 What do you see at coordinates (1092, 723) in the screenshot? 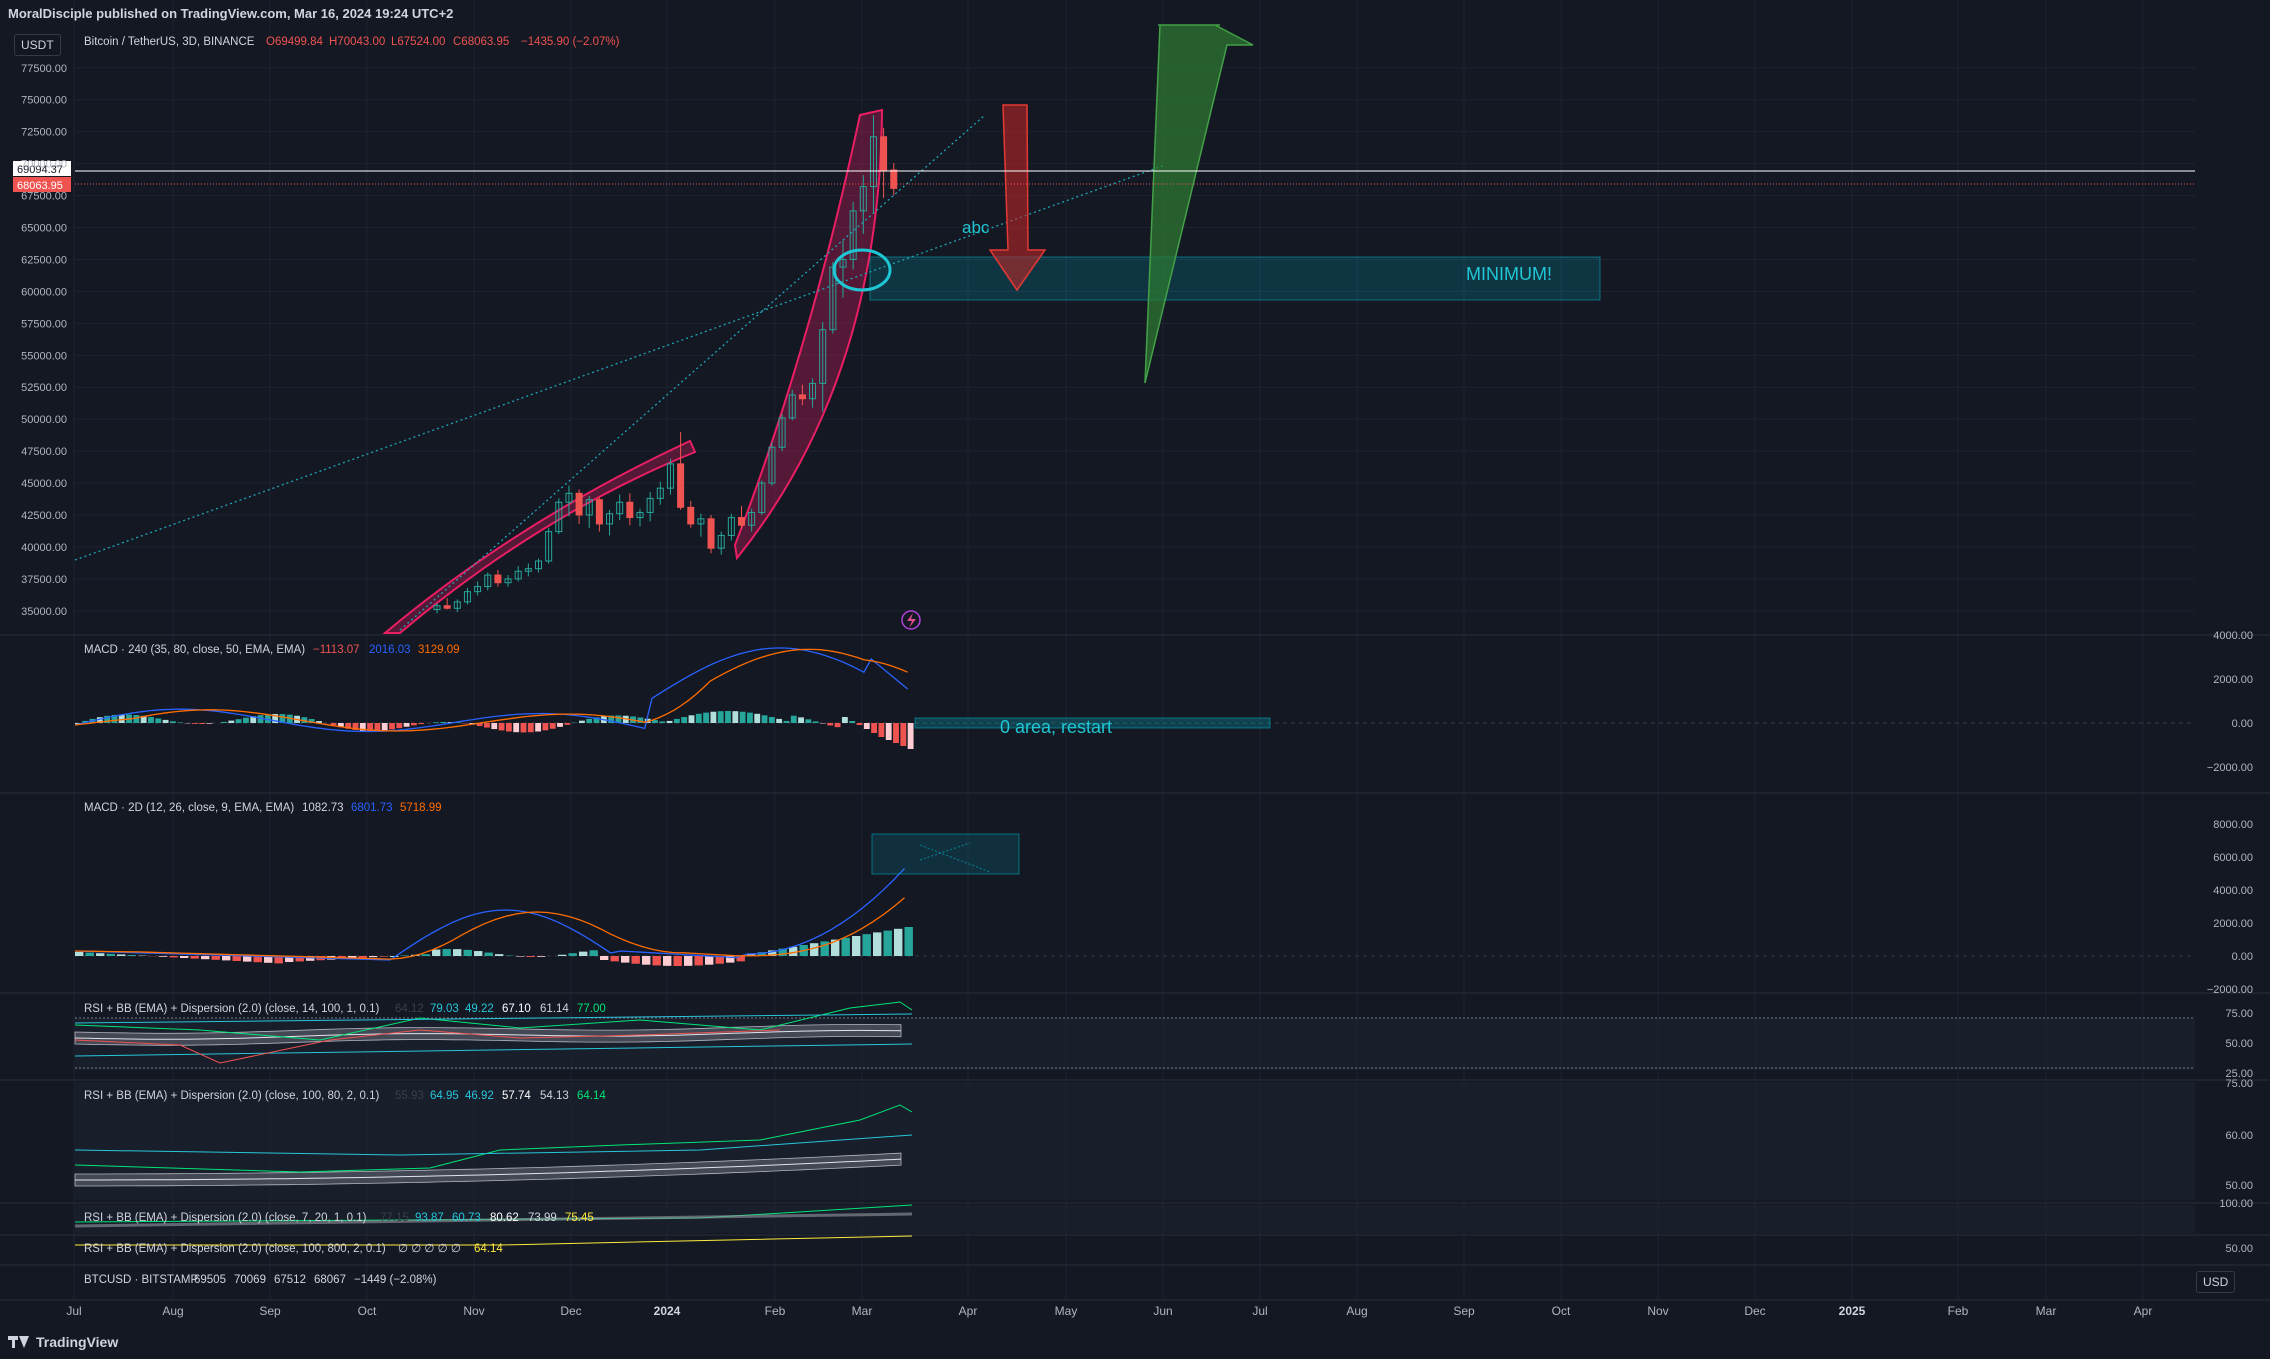
I see `zero-area-zone` at bounding box center [1092, 723].